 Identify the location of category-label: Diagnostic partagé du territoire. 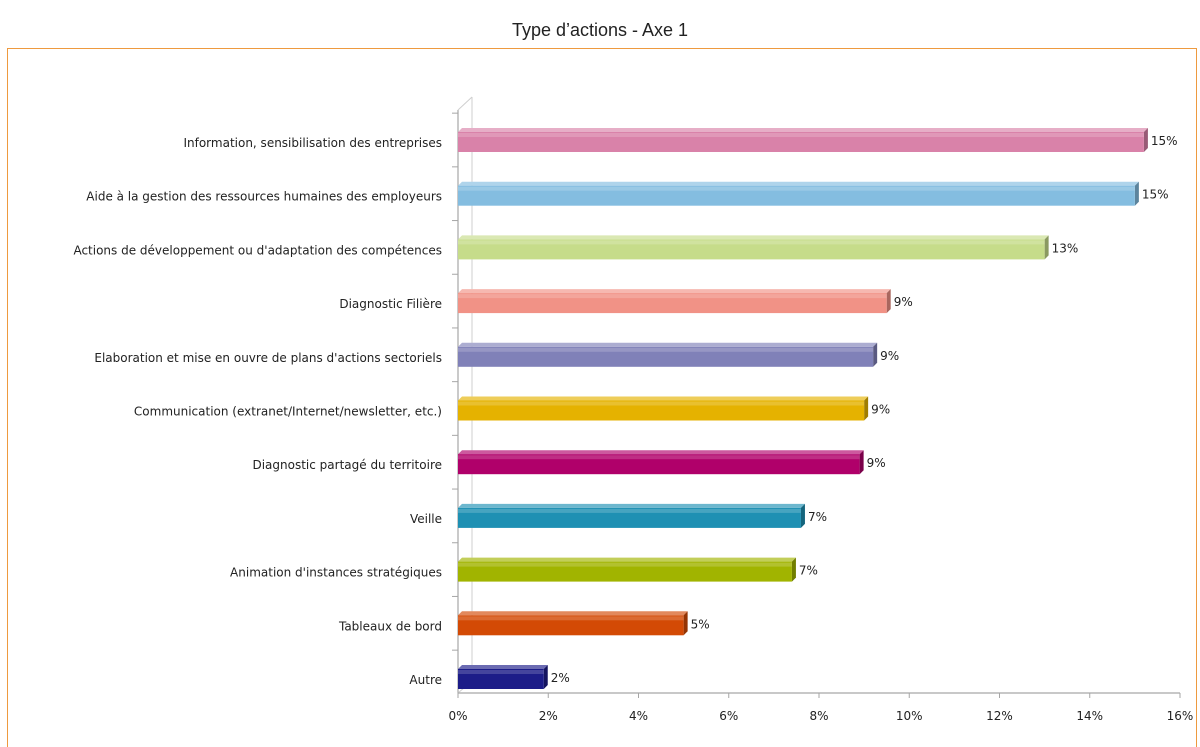
(347, 465).